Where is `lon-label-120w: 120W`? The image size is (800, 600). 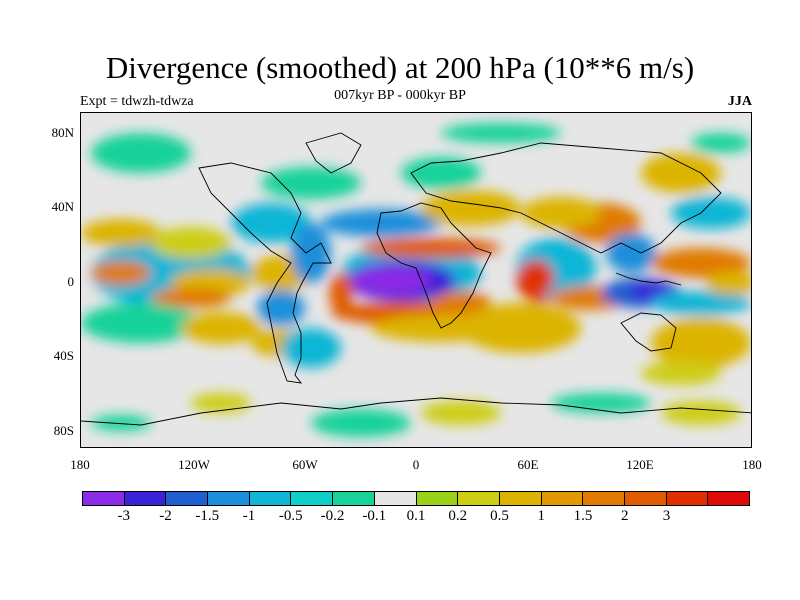
lon-label-120w: 120W is located at coordinates (194, 464).